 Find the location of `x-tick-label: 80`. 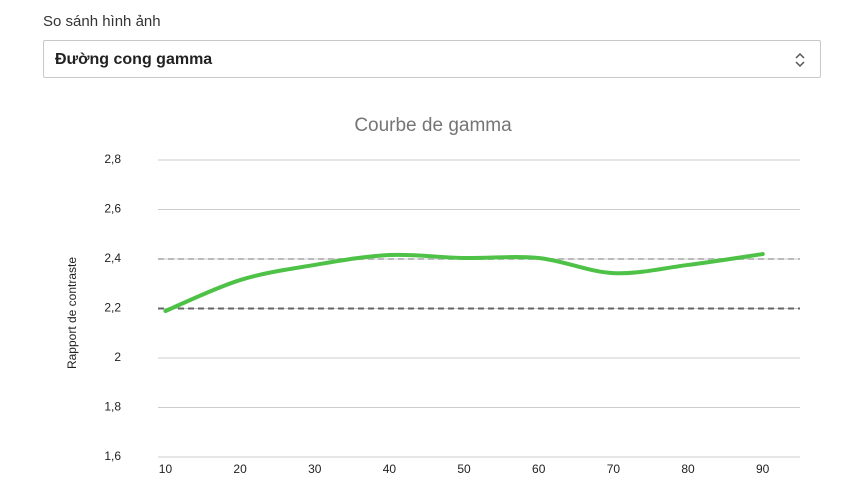

x-tick-label: 80 is located at coordinates (688, 469).